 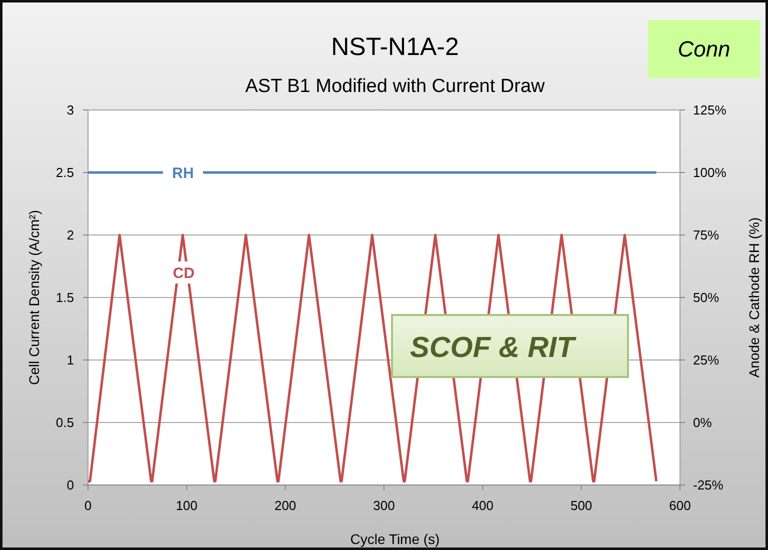 I want to click on y-tick-label: 1.5, so click(x=65, y=298).